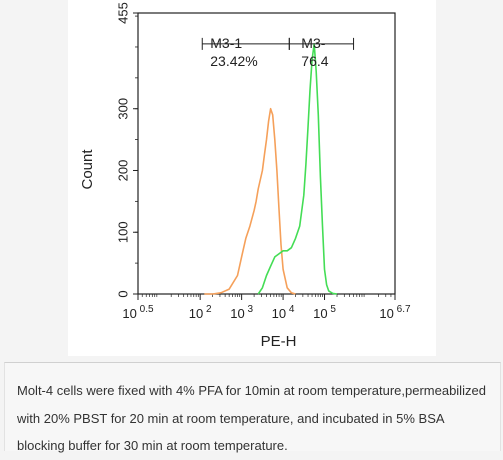 This screenshot has width=503, height=460. I want to click on y-tick-label: 200, so click(122, 171).